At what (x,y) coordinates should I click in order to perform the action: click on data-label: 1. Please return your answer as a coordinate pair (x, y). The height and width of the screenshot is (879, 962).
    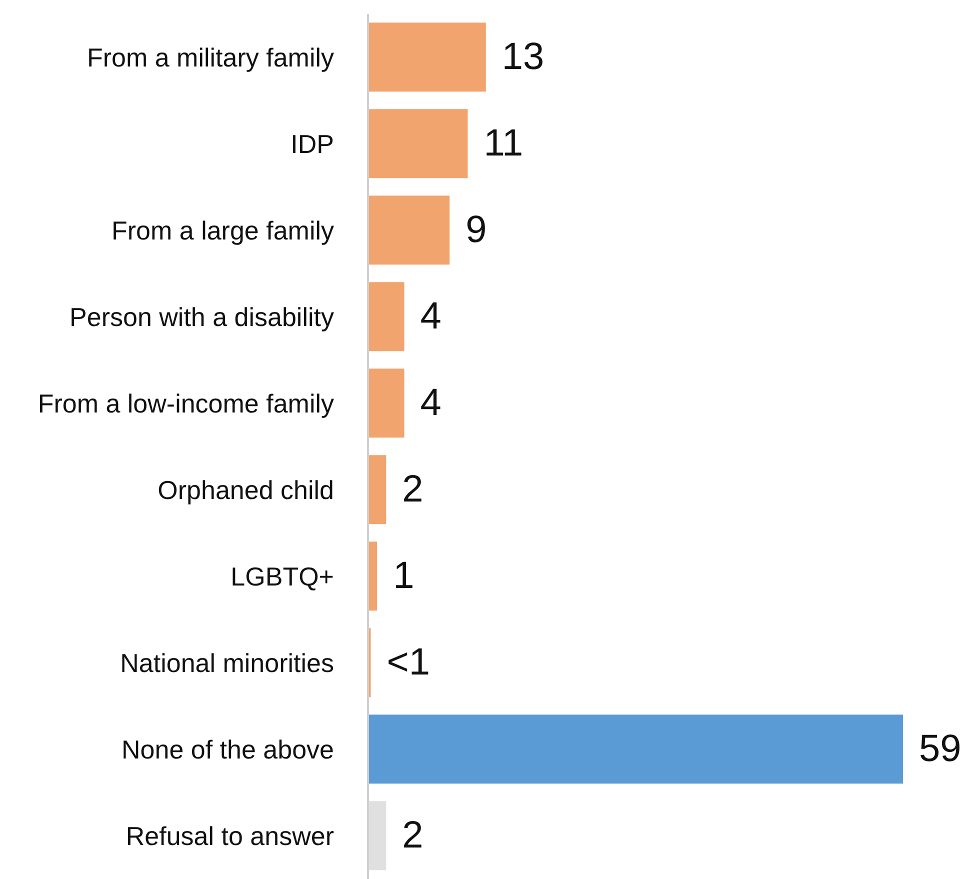
    Looking at the image, I should click on (403, 576).